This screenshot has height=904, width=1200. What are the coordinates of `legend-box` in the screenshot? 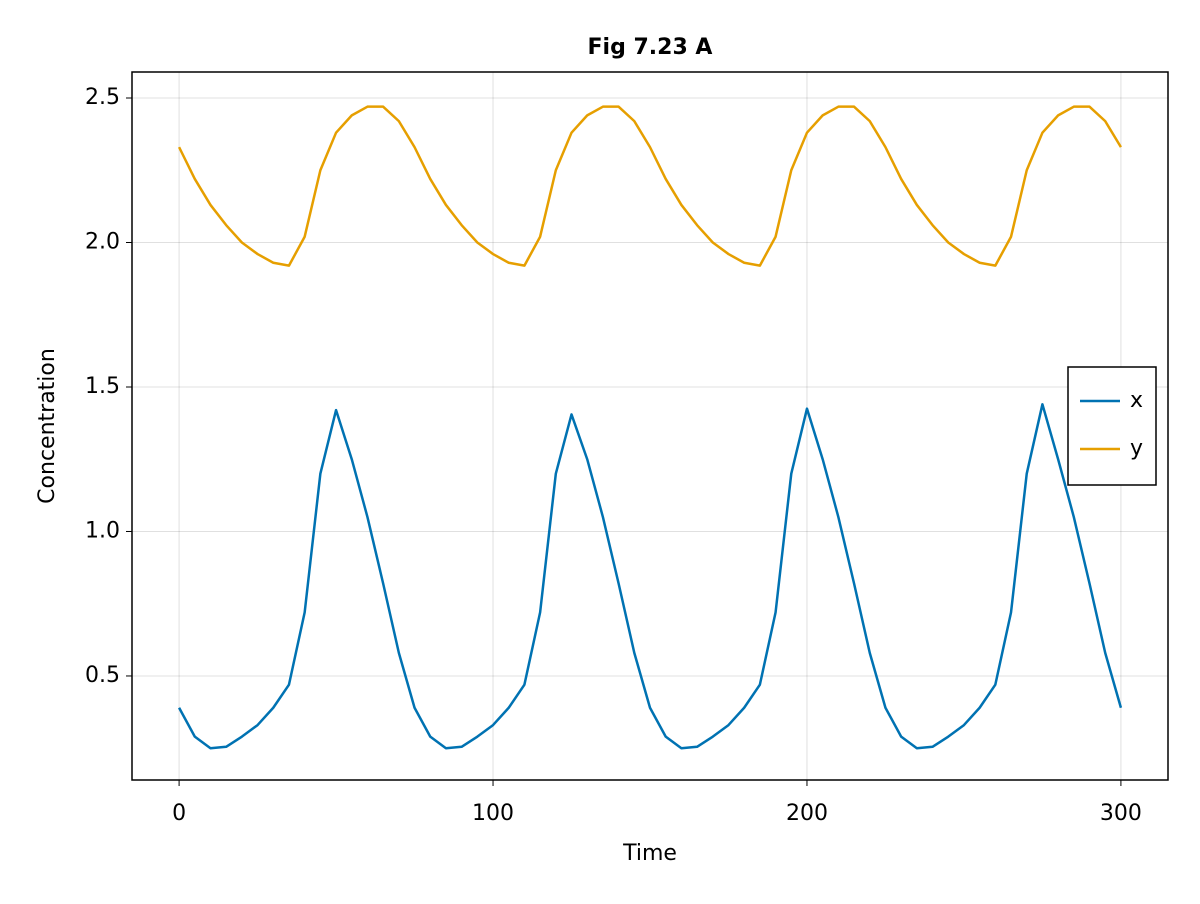 It's located at (1112, 426).